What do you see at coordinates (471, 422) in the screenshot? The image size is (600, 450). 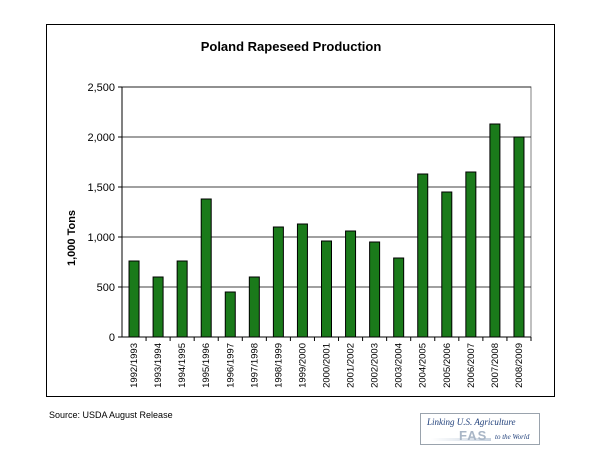 I see `logo-tagline-top: Linking U.S. Agriculture` at bounding box center [471, 422].